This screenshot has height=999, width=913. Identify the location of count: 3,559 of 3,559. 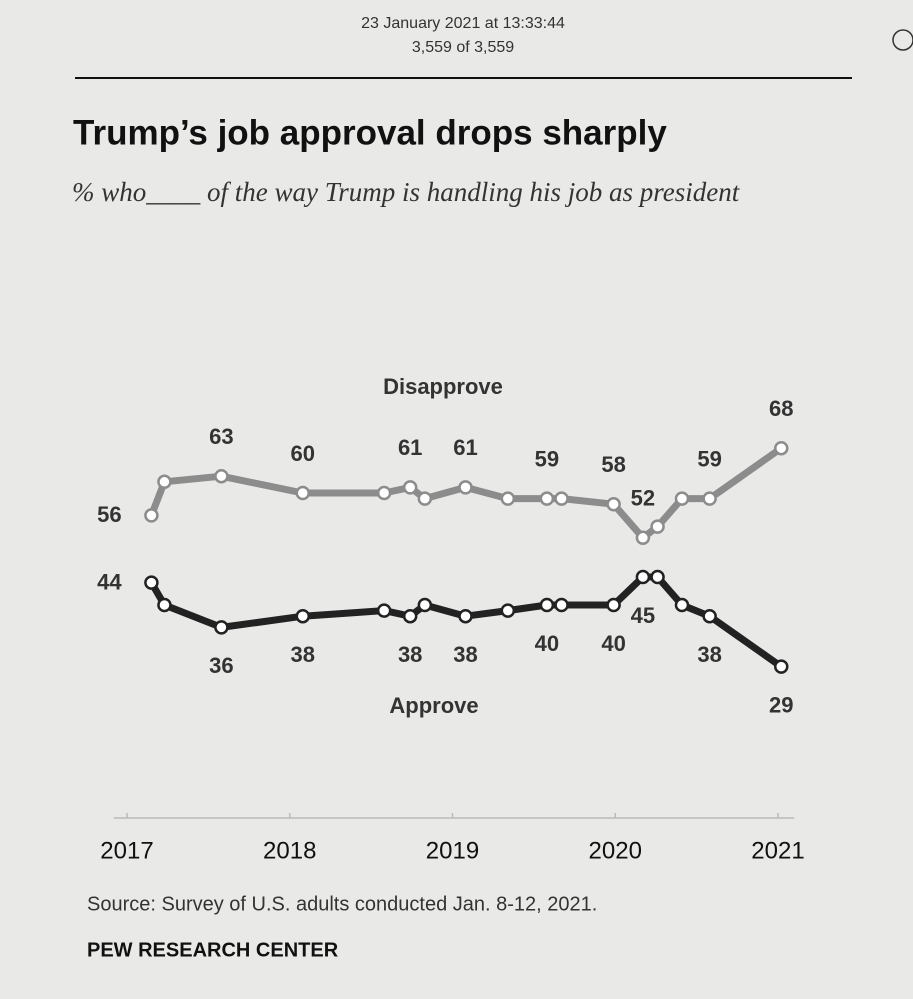
(463, 47).